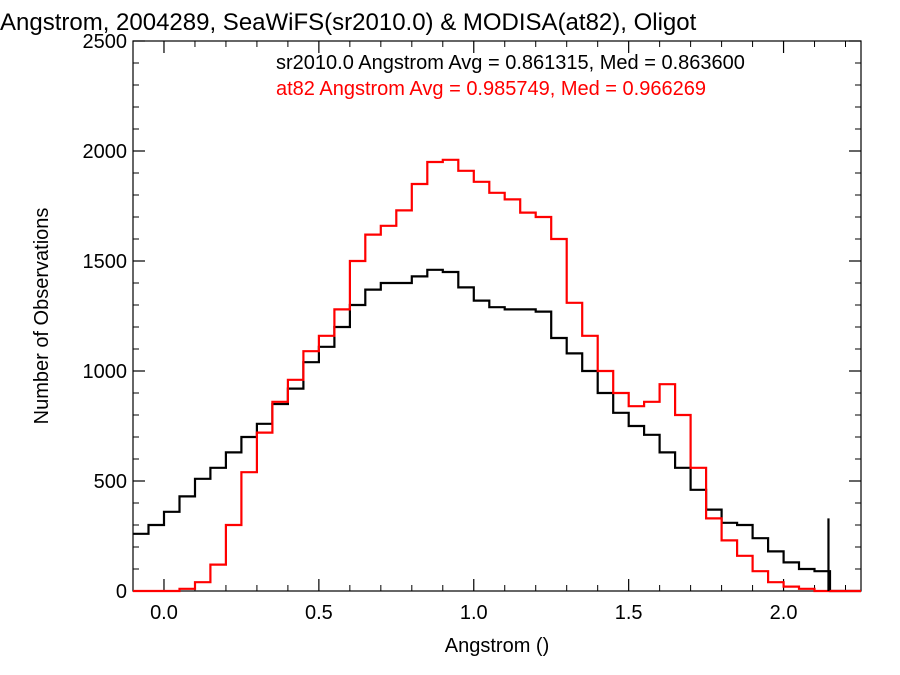 Image resolution: width=900 pixels, height=675 pixels. Describe the element at coordinates (105, 152) in the screenshot. I see `y-tick-label: 2000` at that location.